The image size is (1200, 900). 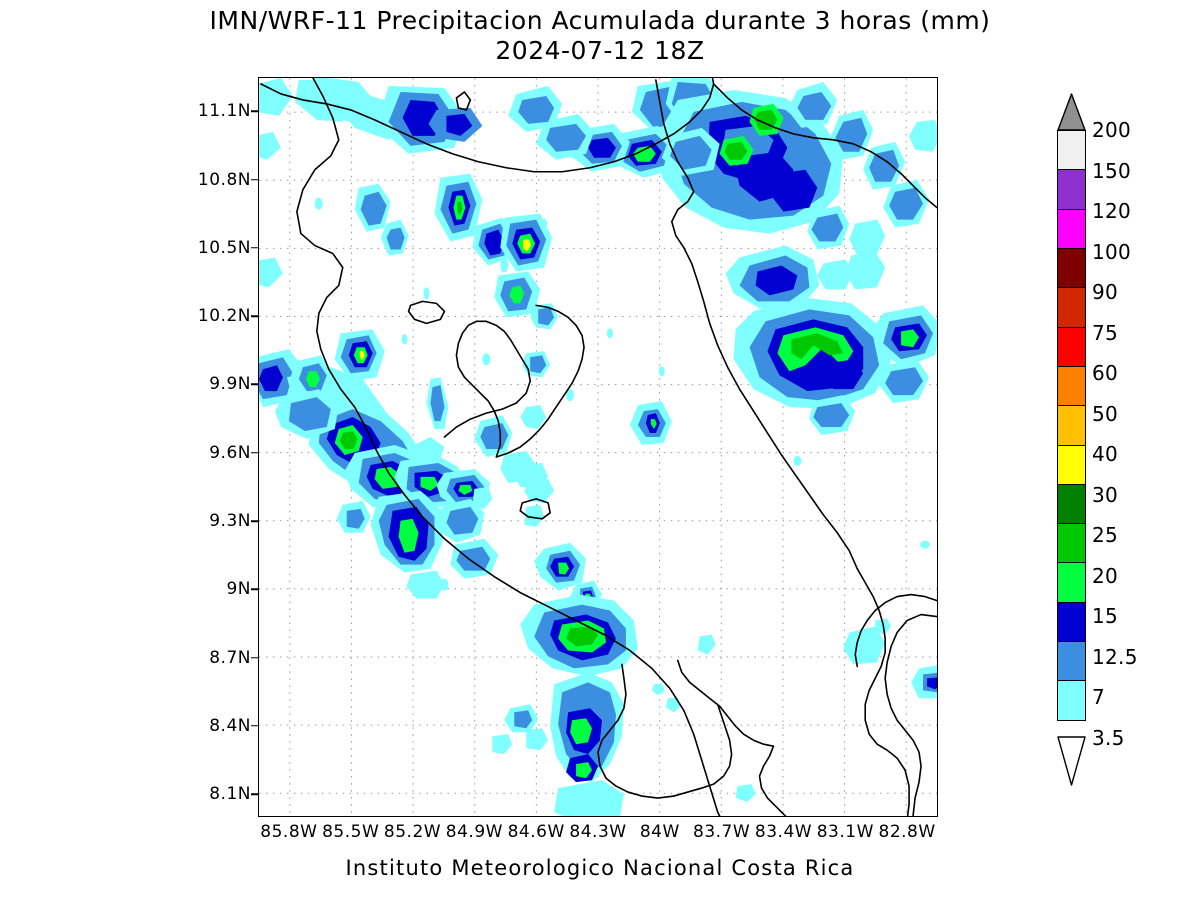 I want to click on colorbar-under-arrow, so click(x=1071, y=761).